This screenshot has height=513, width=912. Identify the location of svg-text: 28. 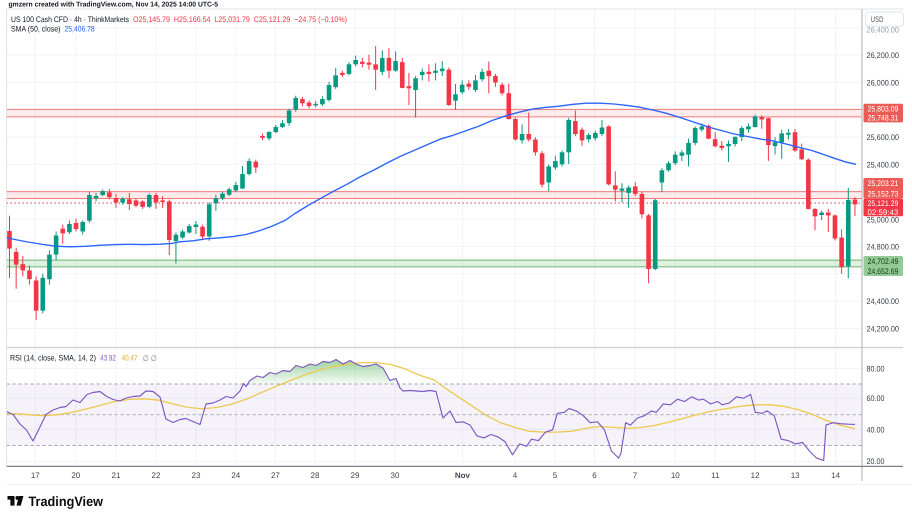
(315, 475).